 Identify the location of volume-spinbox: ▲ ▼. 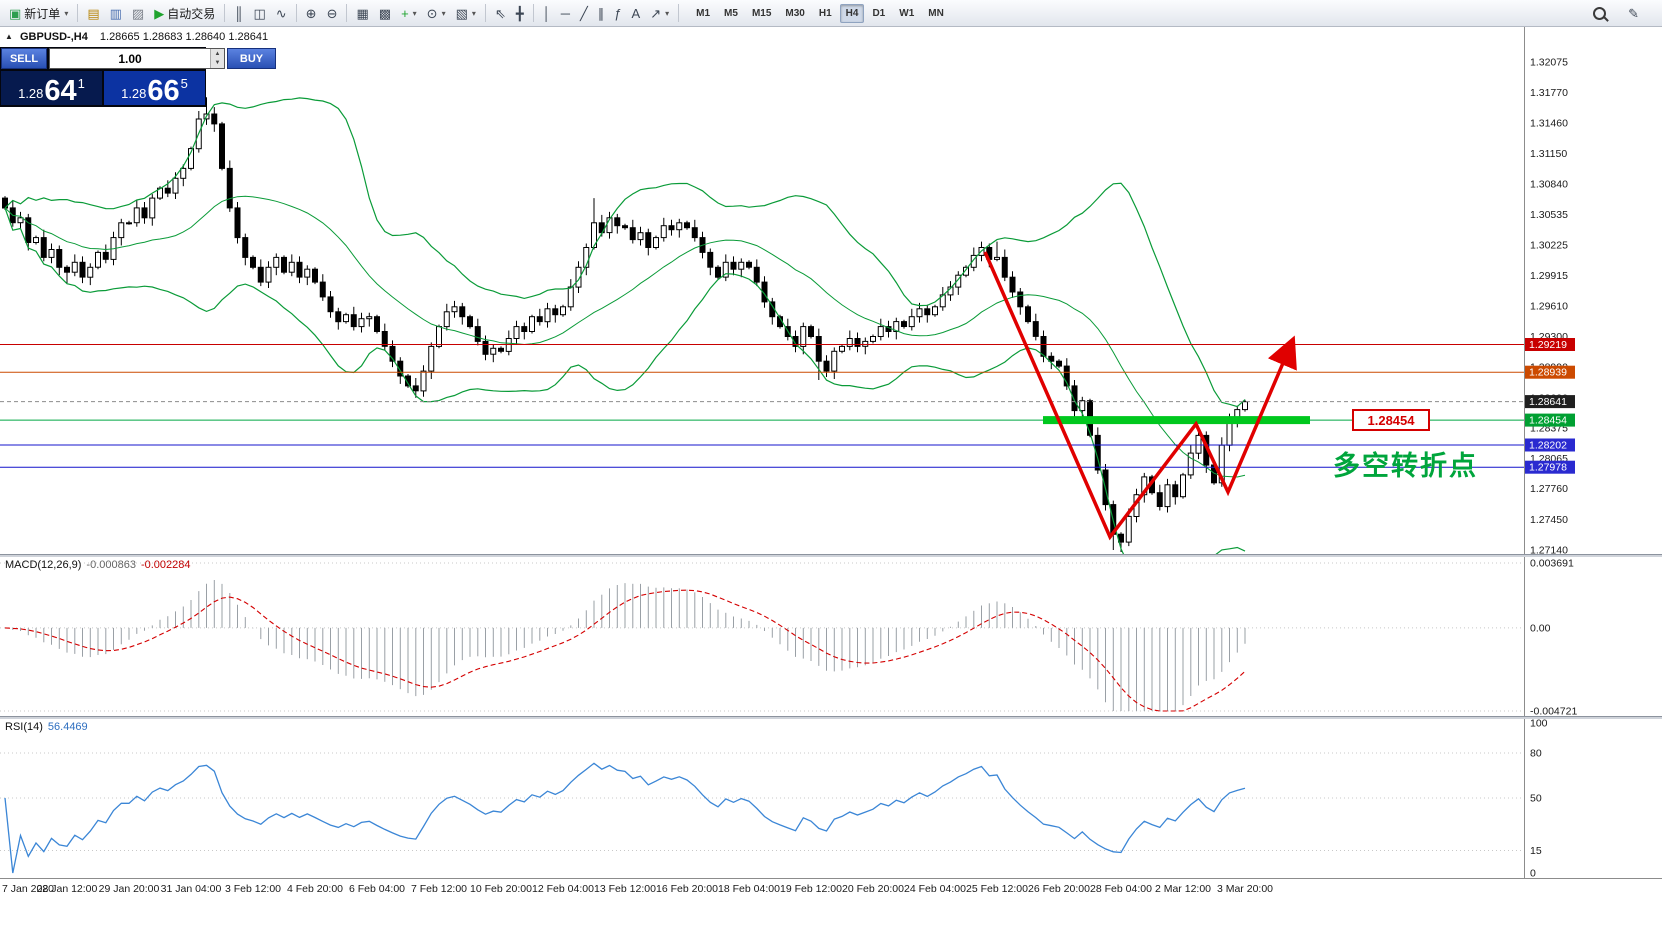
(137, 58).